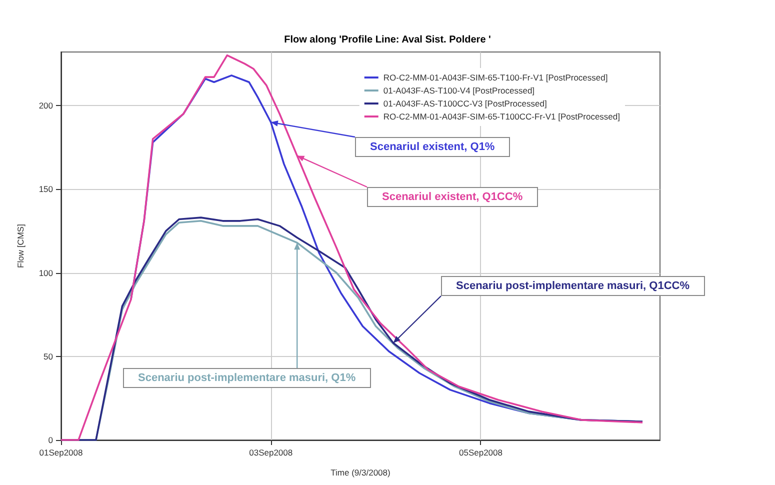 This screenshot has height=485, width=775. I want to click on x-tick-label: 01Sep2008, so click(61, 453).